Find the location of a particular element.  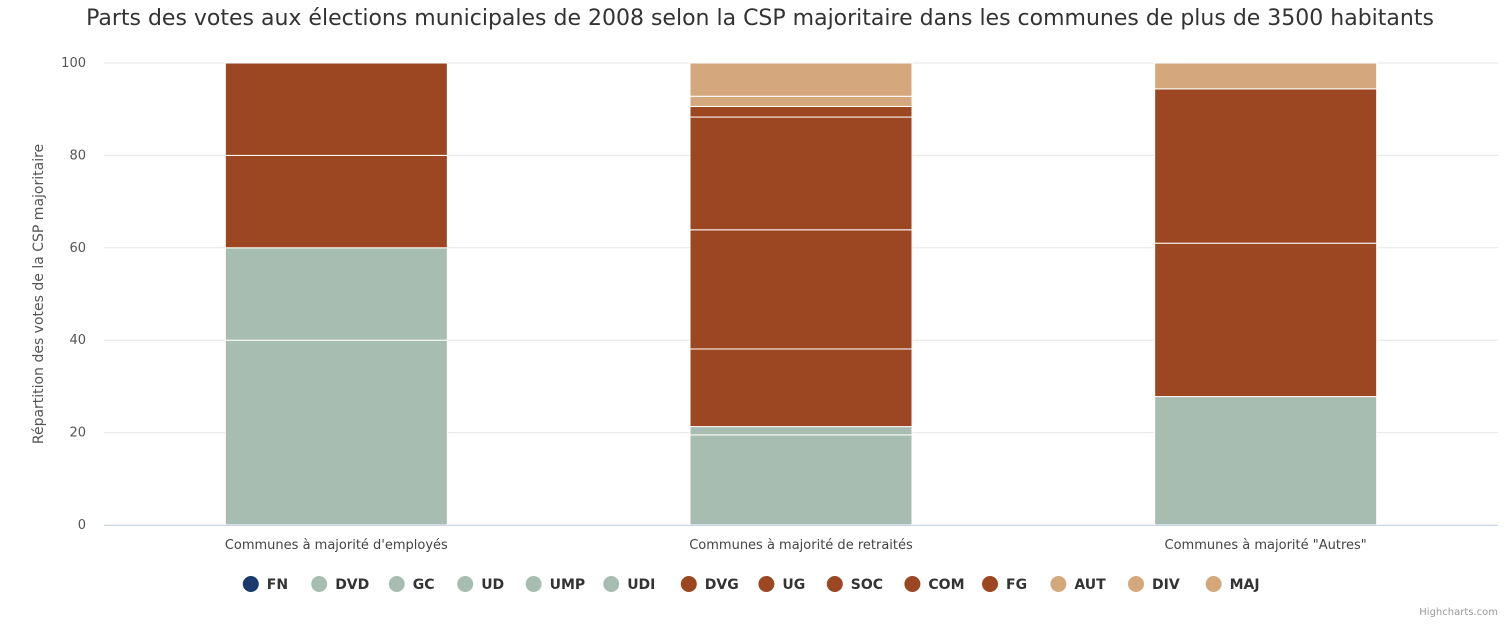

legend-item-fg: FG is located at coordinates (1004, 584).